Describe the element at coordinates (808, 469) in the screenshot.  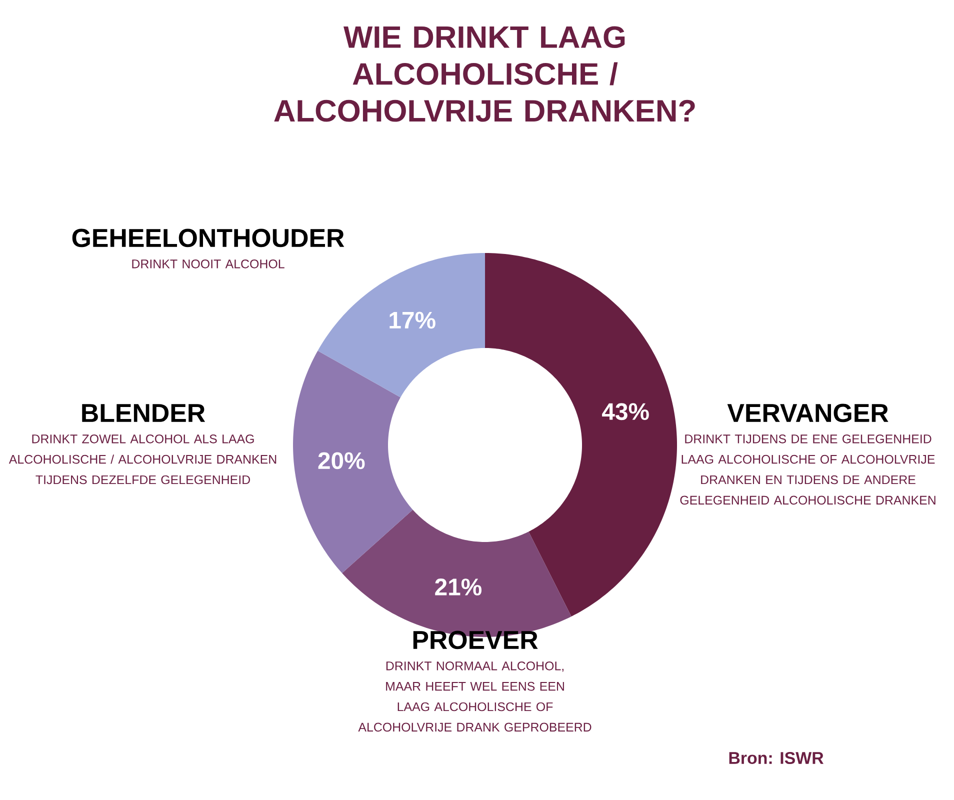
I see `text: DRINKT TIJDENS DE ENE GELEGENHEID LAAG ALCOHOLISCHE OF ALCOHOLVRIJE DRANKEN EN TIJDENS DE ANDERE GELEGENHEID ALCOHOLISCHE DRANKEN` at that location.